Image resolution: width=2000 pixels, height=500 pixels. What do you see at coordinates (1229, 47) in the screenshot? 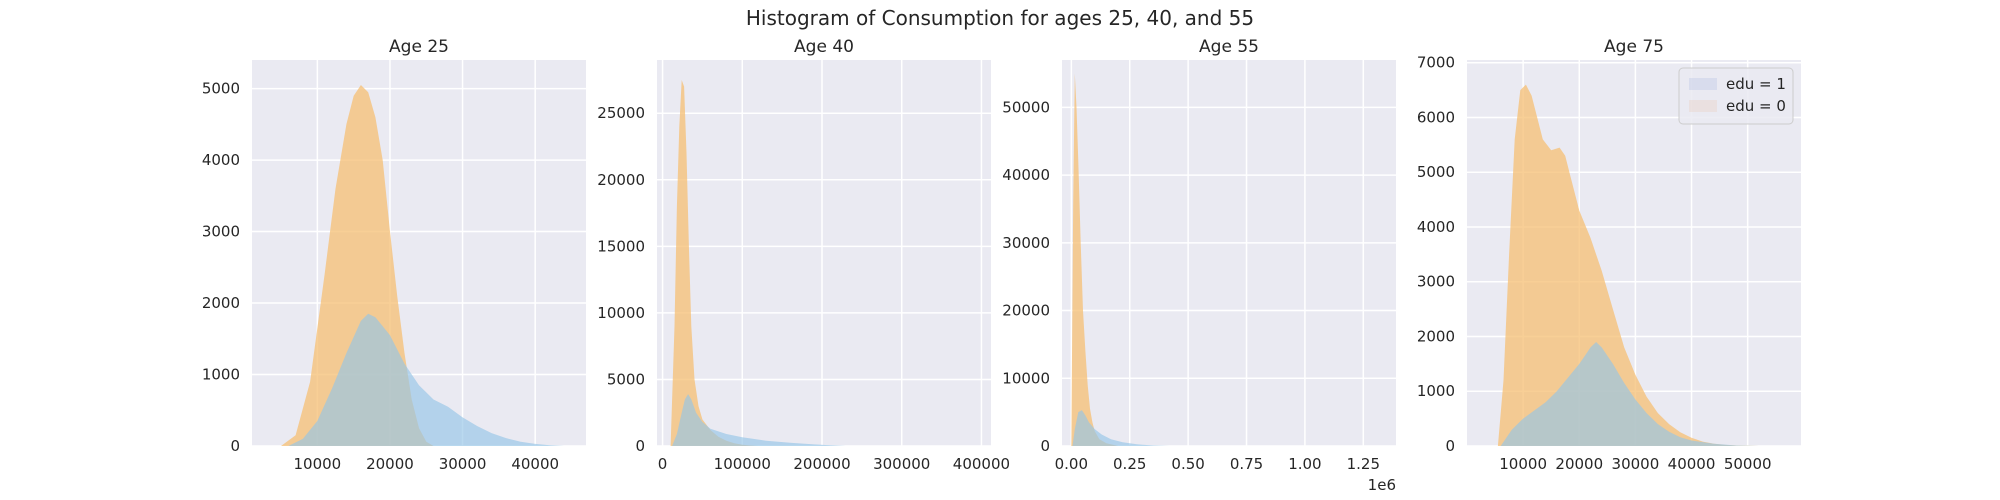
I see `subplot-title: Age 55` at bounding box center [1229, 47].